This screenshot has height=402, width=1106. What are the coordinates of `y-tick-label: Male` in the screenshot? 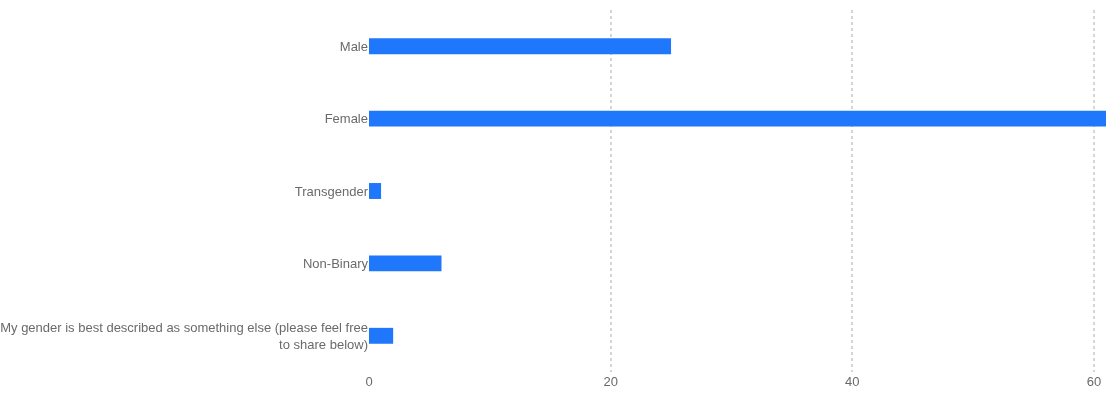 It's located at (353, 46).